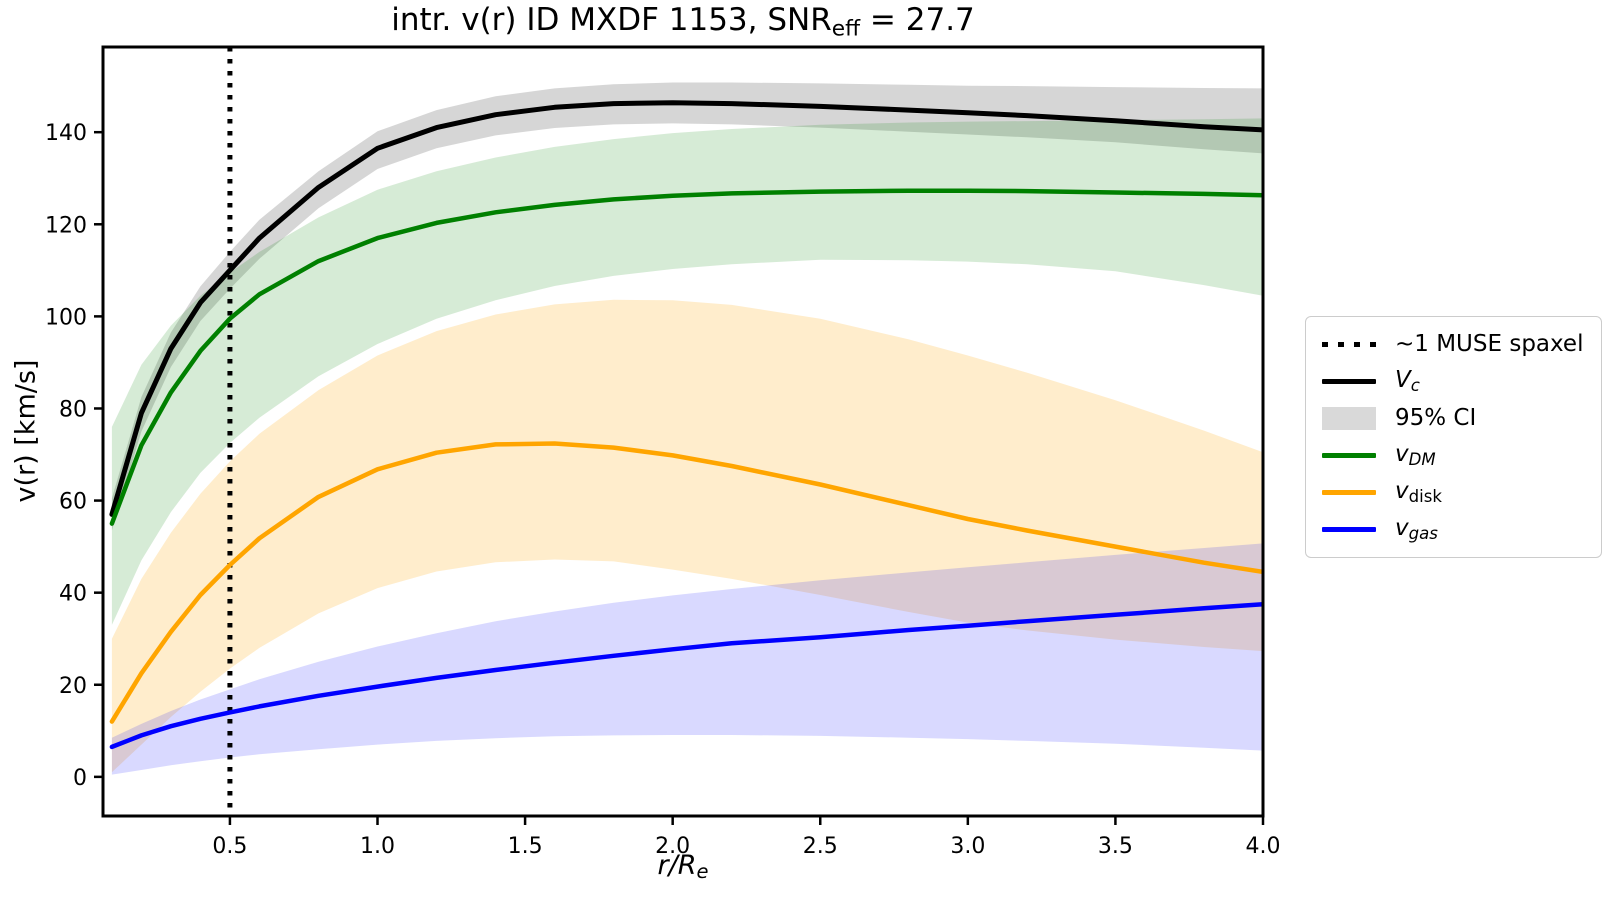 The image size is (1609, 903). Describe the element at coordinates (66, 133) in the screenshot. I see `y-tick-label: 140` at that location.